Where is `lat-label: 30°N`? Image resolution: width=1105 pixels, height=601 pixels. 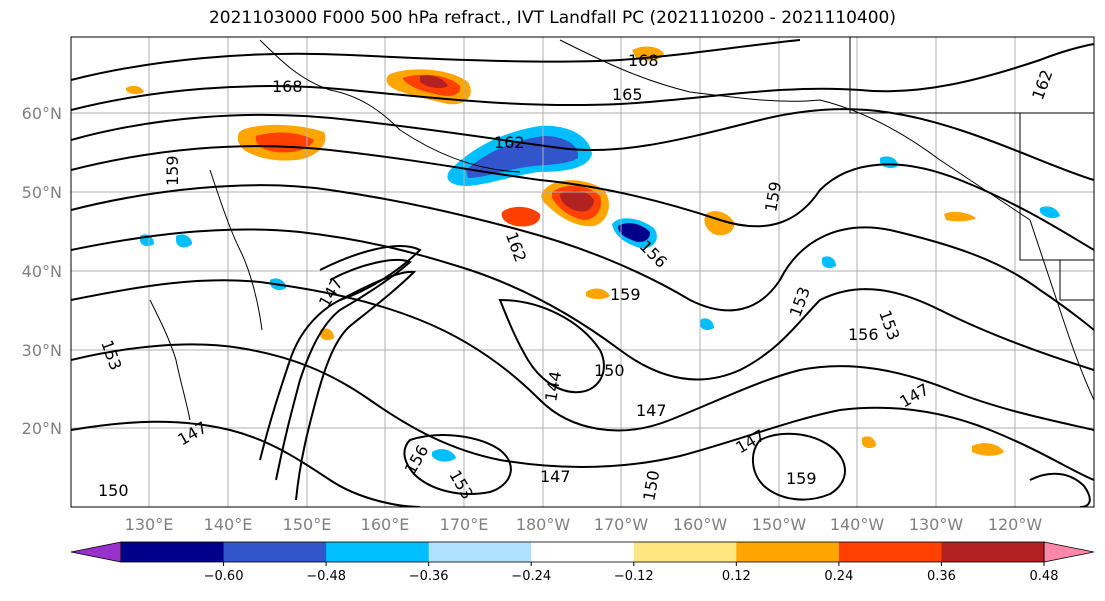
lat-label: 30°N is located at coordinates (42, 350).